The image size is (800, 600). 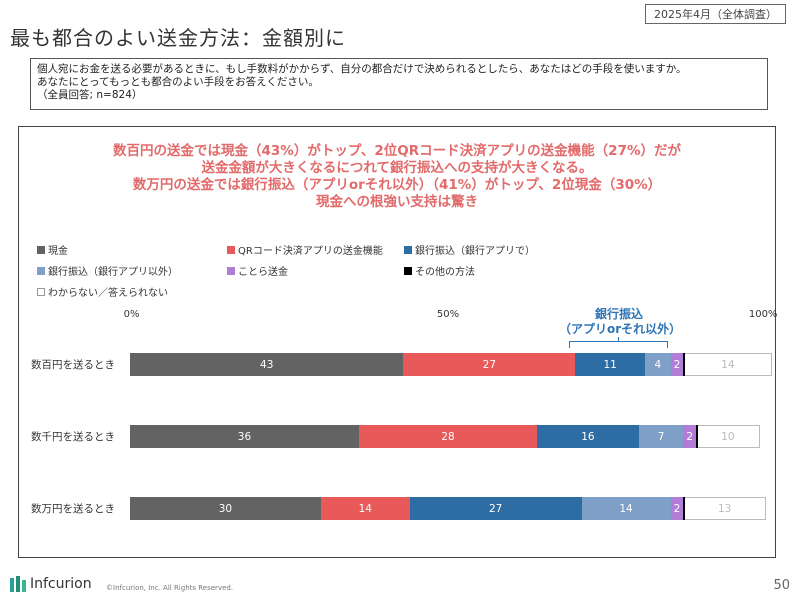 I want to click on bar-segment: 43, so click(x=267, y=364).